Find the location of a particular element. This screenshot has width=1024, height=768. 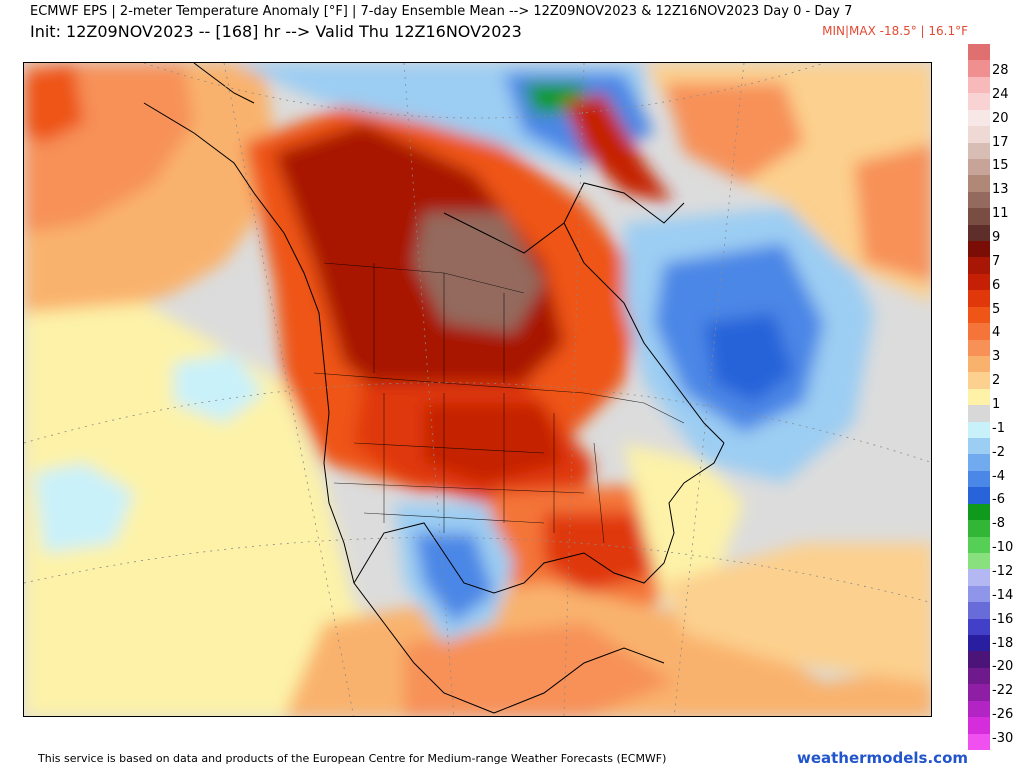

color-scale-label: -14 is located at coordinates (1003, 595).